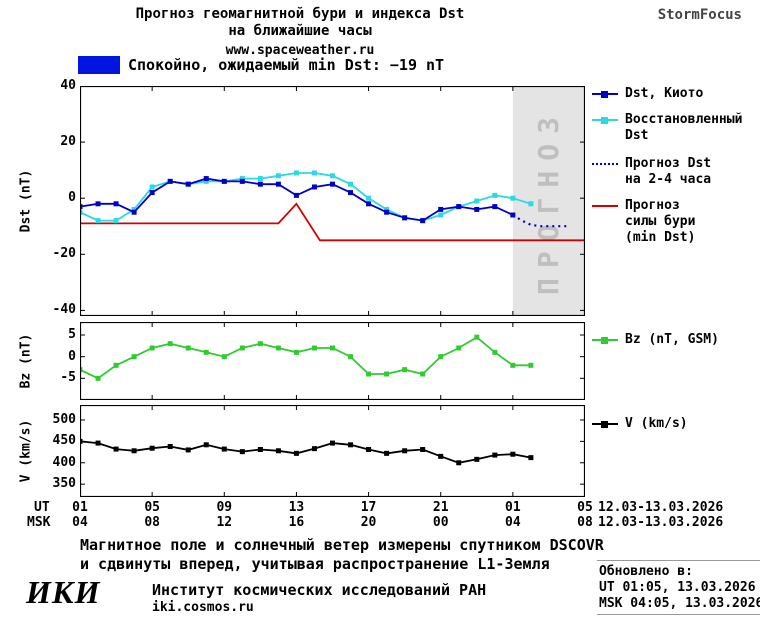 This screenshot has width=760, height=620. Describe the element at coordinates (64, 254) in the screenshot. I see `y-tick-label: -20` at that location.